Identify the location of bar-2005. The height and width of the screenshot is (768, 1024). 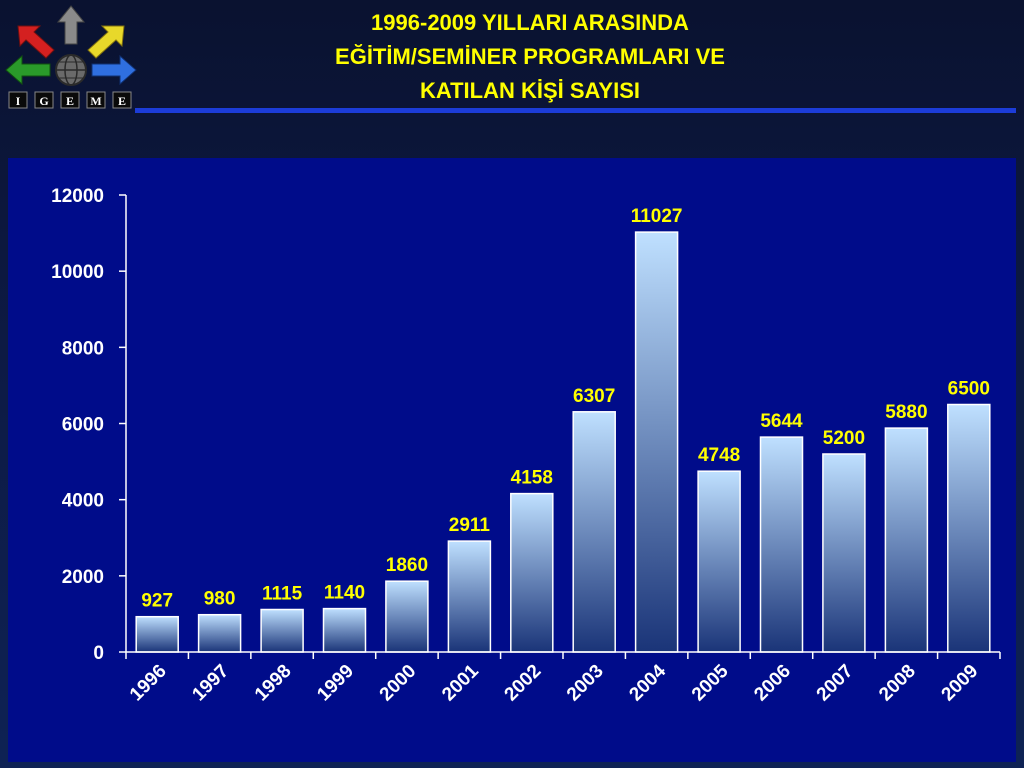
(719, 561).